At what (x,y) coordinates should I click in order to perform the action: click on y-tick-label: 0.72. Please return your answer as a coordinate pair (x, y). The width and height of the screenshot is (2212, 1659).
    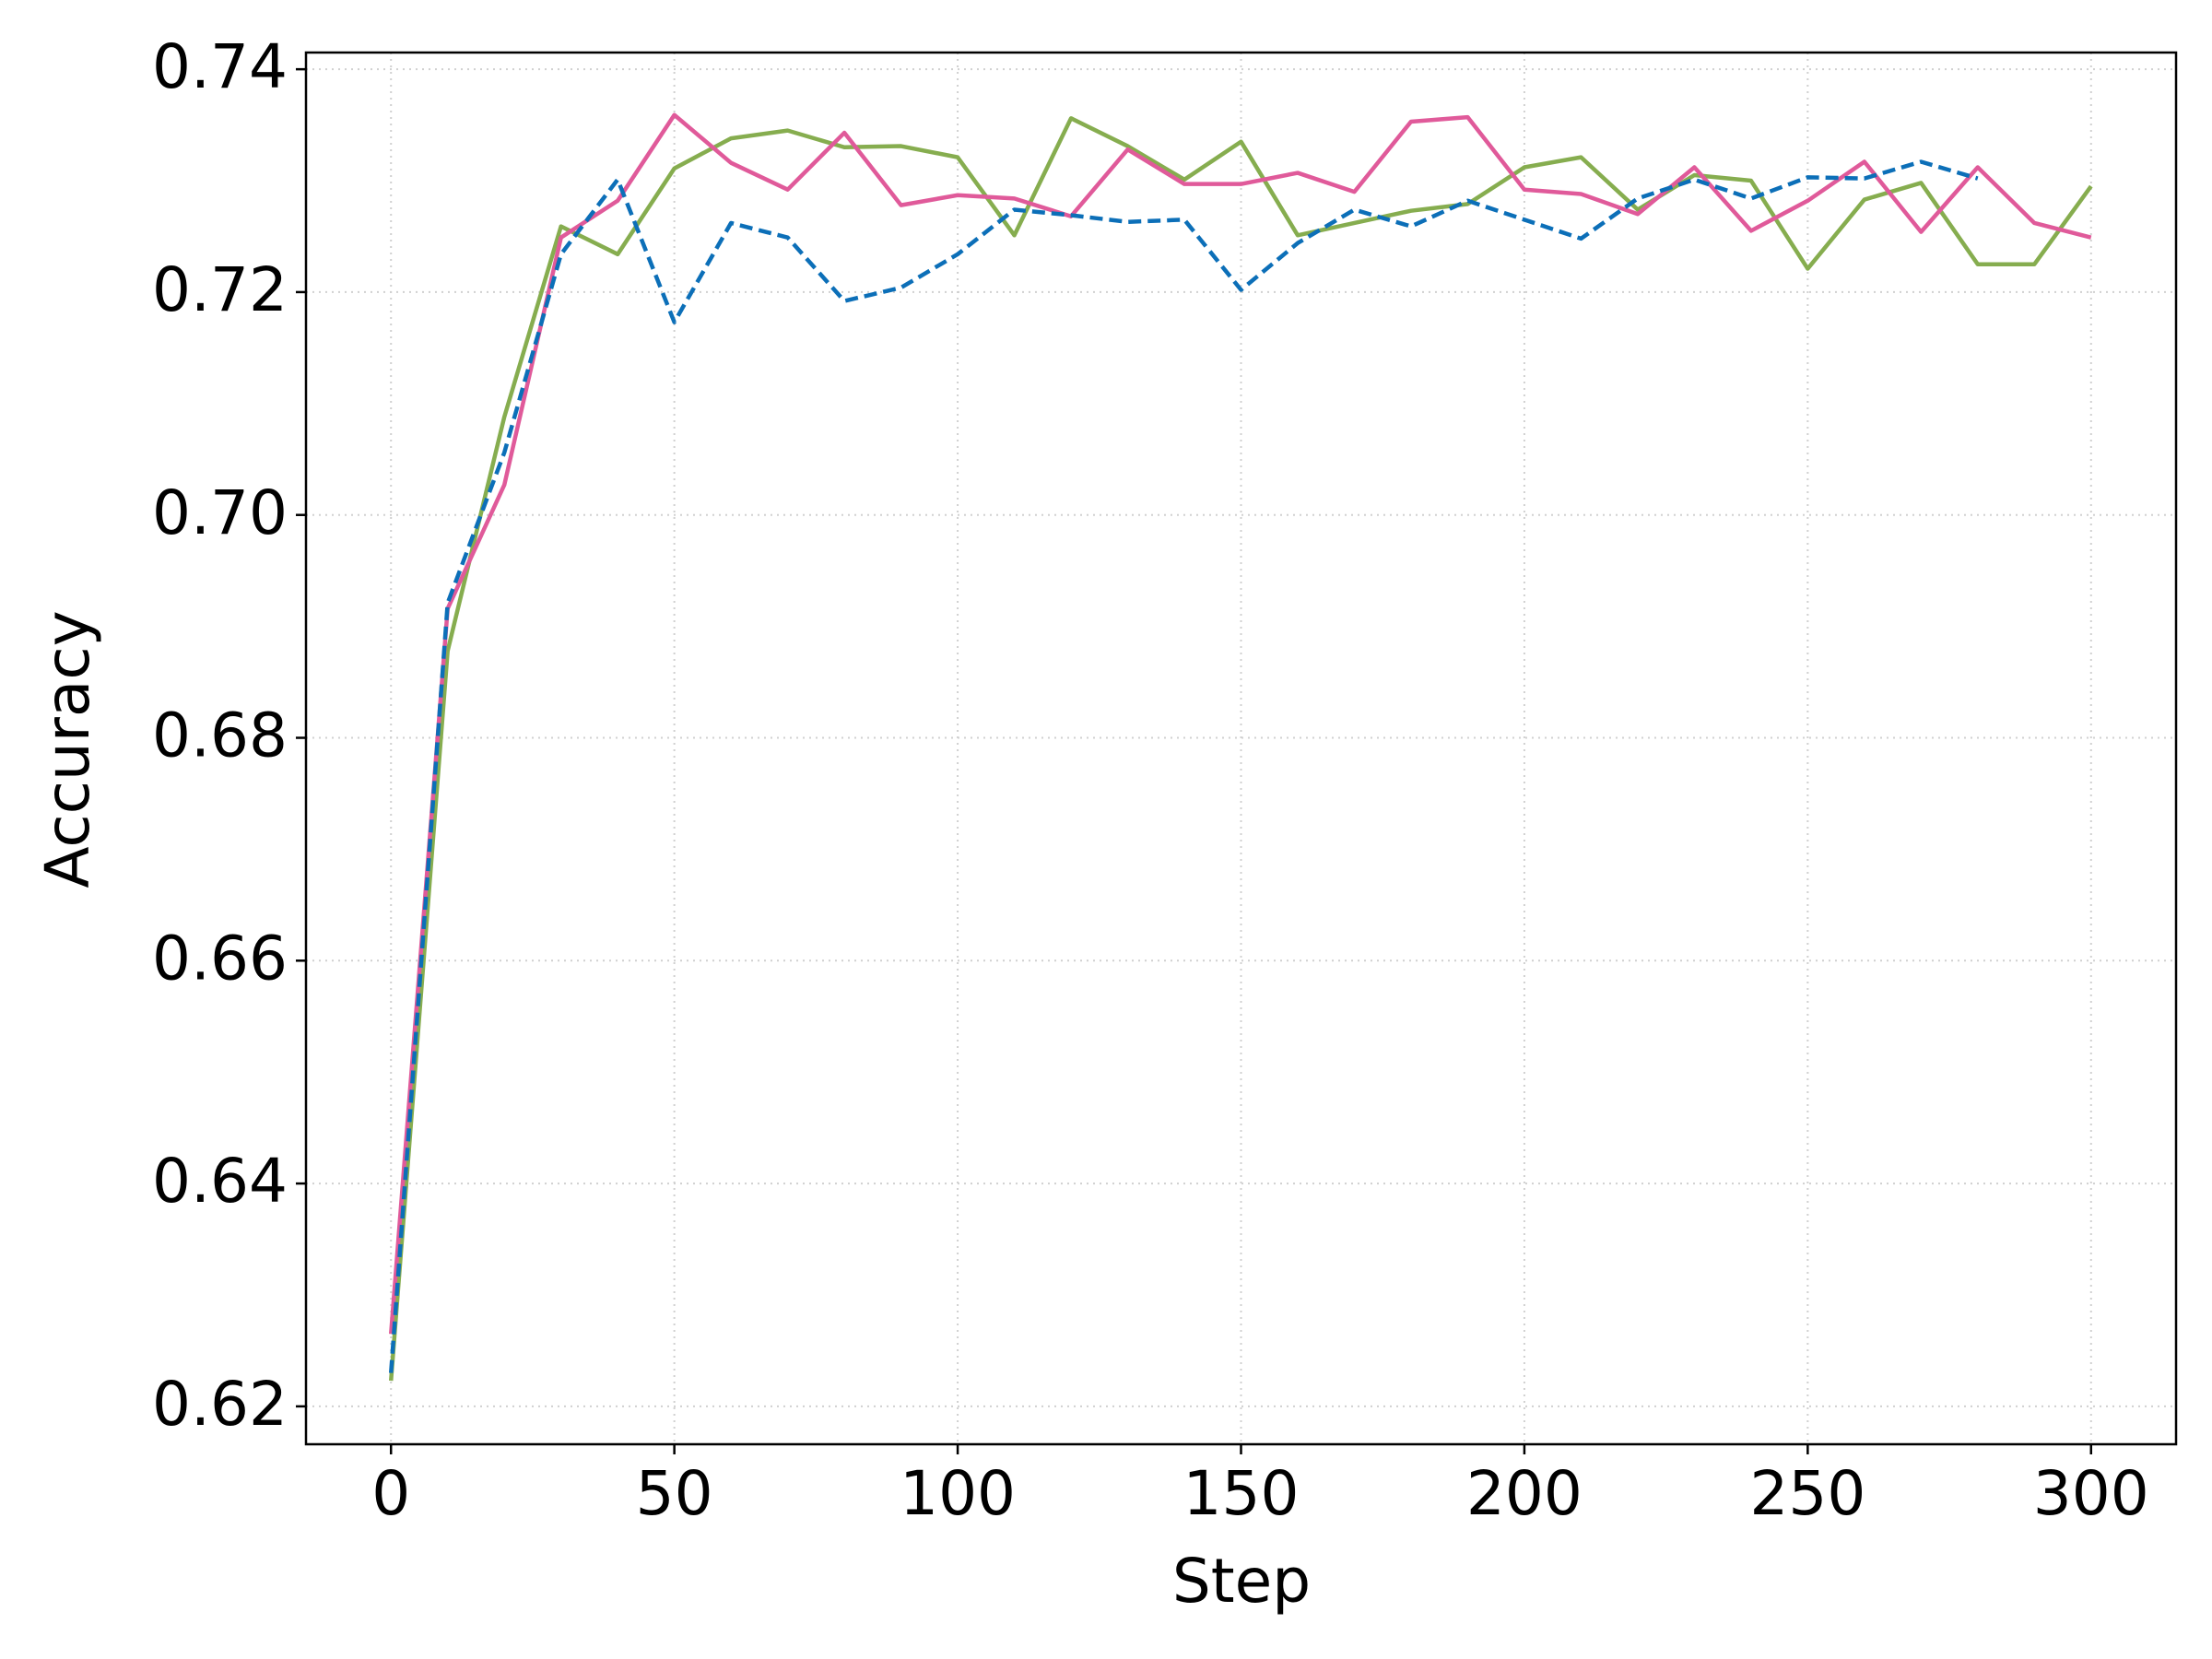
    Looking at the image, I should click on (220, 289).